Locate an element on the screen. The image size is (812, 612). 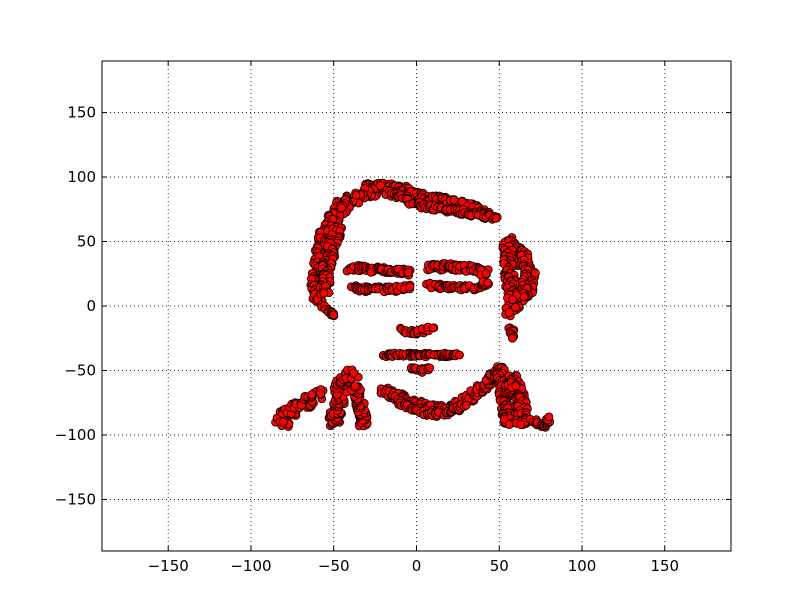
data-point-collar-lower is located at coordinates (466, 405).